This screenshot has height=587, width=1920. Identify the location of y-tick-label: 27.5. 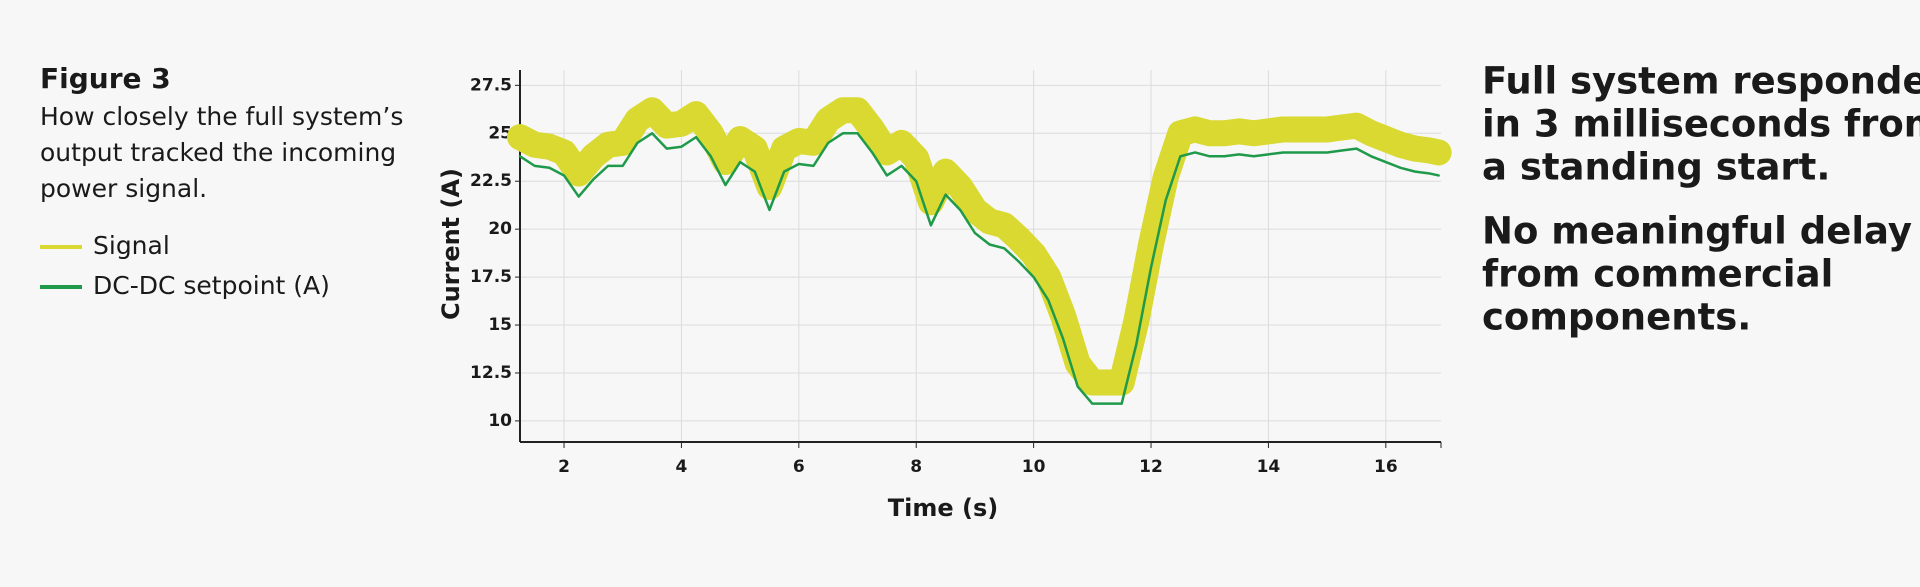
(491, 85).